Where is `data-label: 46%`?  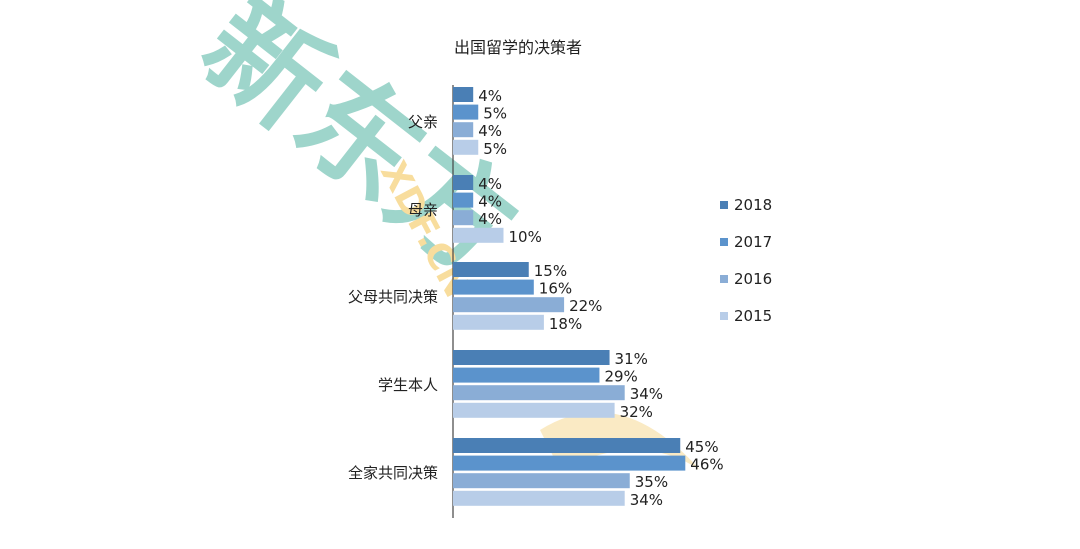 data-label: 46% is located at coordinates (706, 465).